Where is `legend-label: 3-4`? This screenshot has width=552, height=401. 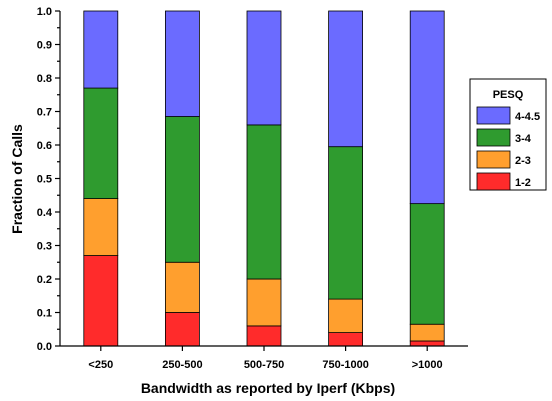 legend-label: 3-4 is located at coordinates (523, 139).